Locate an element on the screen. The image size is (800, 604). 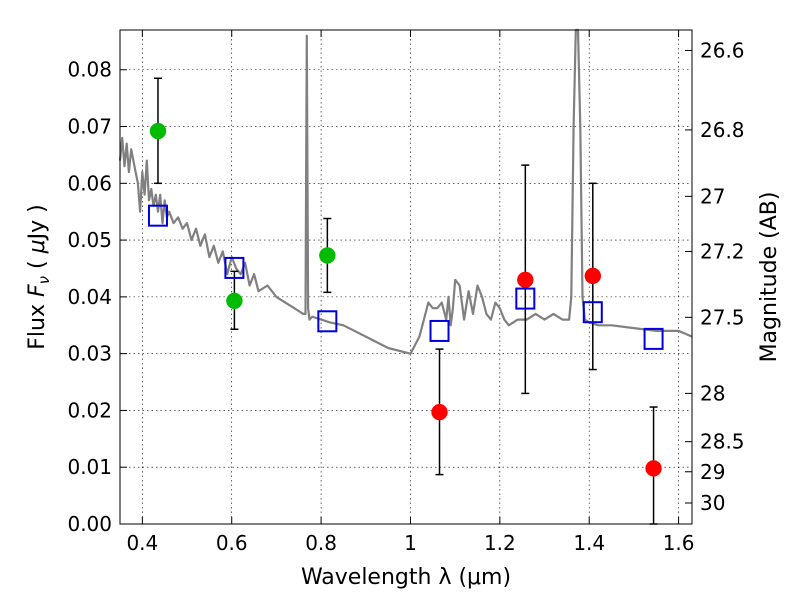
y-tick-label: 0.03 is located at coordinates (89, 354).